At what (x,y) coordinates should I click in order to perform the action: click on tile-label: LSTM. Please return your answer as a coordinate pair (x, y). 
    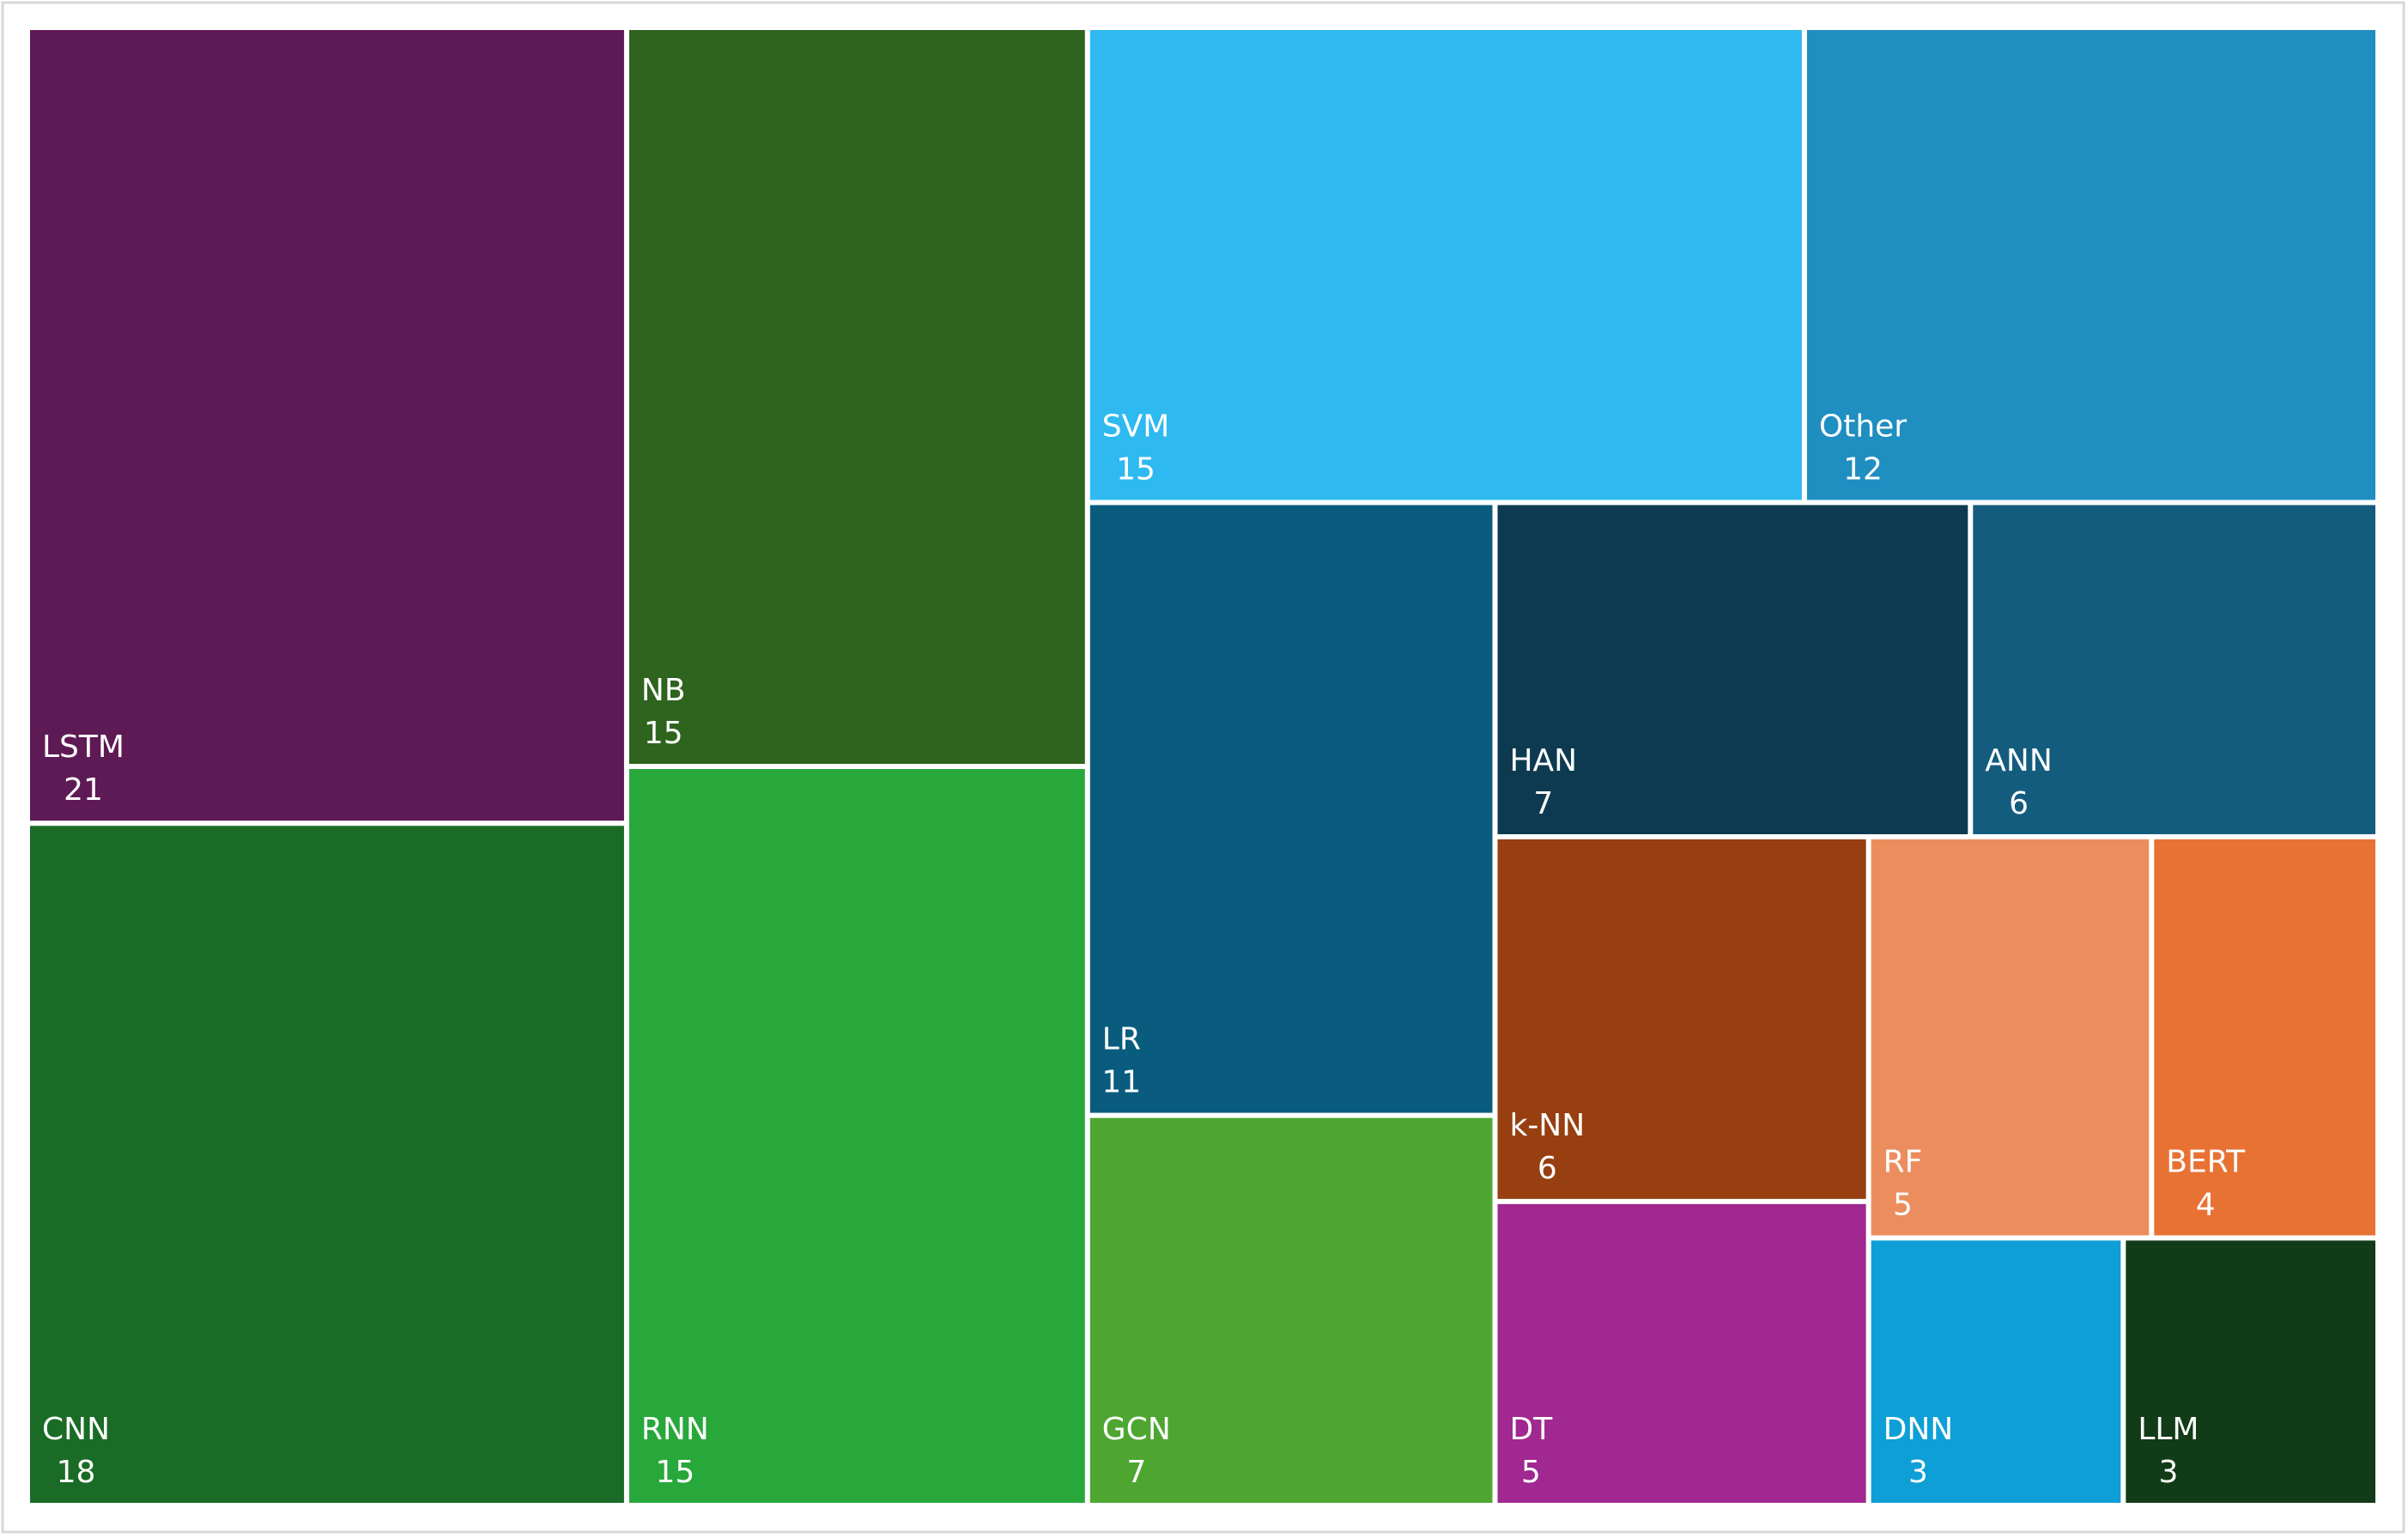
    Looking at the image, I should click on (83, 747).